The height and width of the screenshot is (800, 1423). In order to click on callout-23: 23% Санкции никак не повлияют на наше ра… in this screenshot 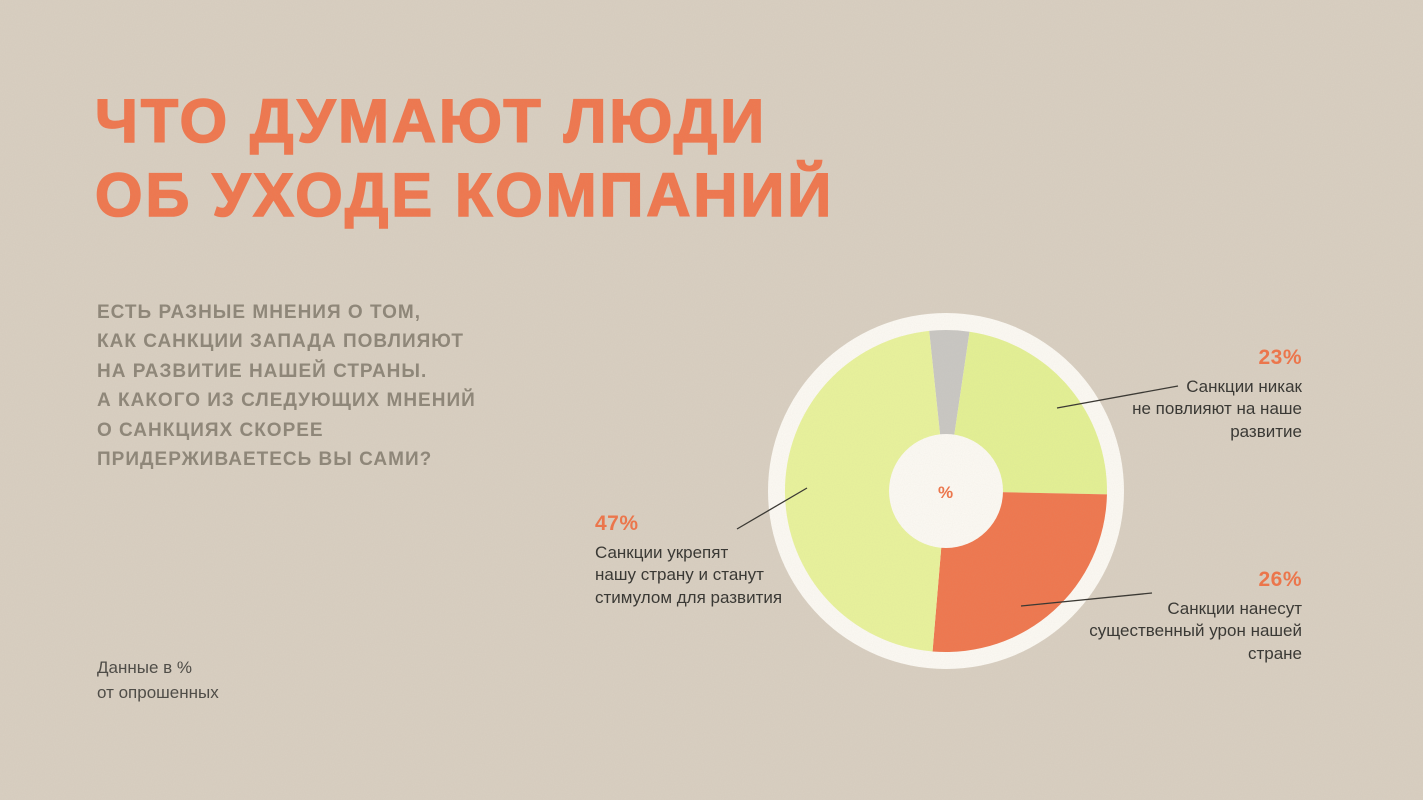, I will do `click(1157, 394)`.